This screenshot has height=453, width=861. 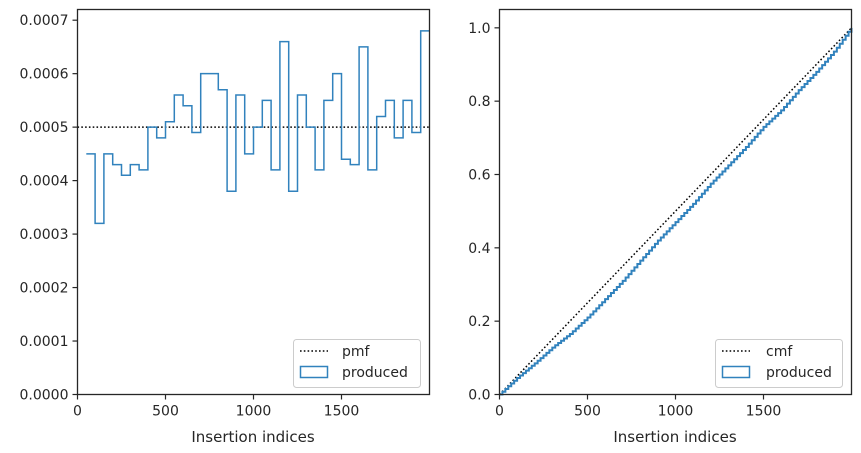 What do you see at coordinates (499, 412) in the screenshot?
I see `cmf-xtick-label: 0` at bounding box center [499, 412].